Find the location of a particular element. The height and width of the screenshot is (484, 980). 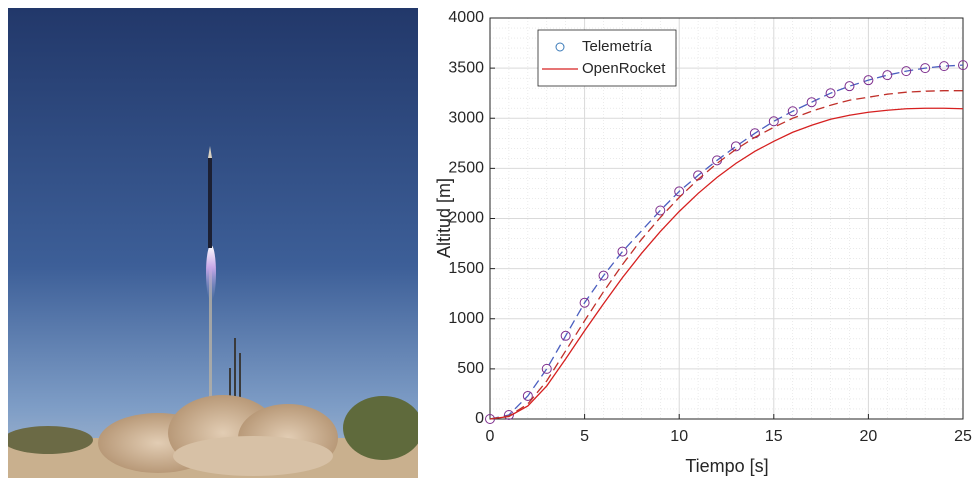

exhaust-flame is located at coordinates (211, 273).